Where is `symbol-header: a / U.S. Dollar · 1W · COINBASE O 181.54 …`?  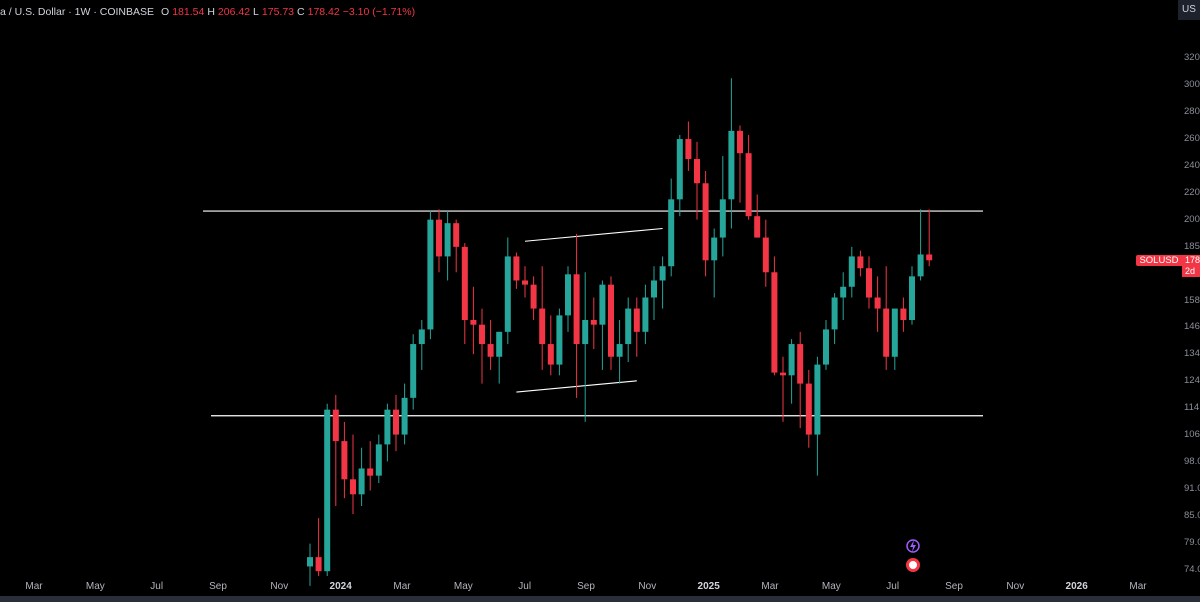 symbol-header: a / U.S. Dollar · 1W · COINBASE O 181.54 … is located at coordinates (207, 12).